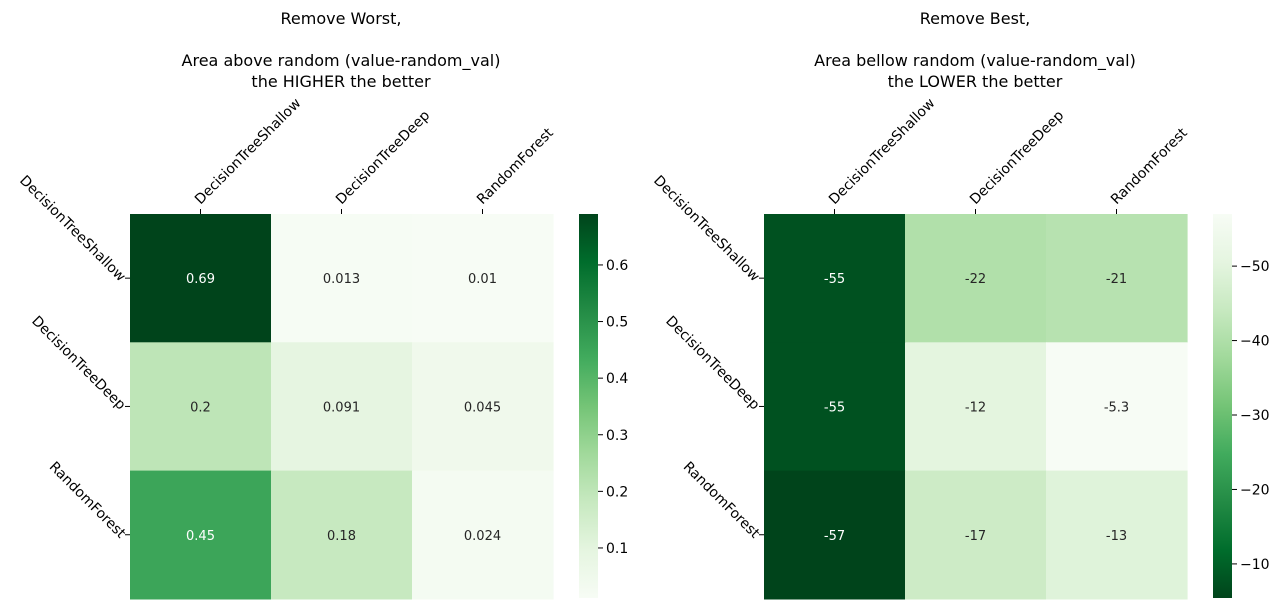  I want to click on cell-annotation: 0.2, so click(200, 407).